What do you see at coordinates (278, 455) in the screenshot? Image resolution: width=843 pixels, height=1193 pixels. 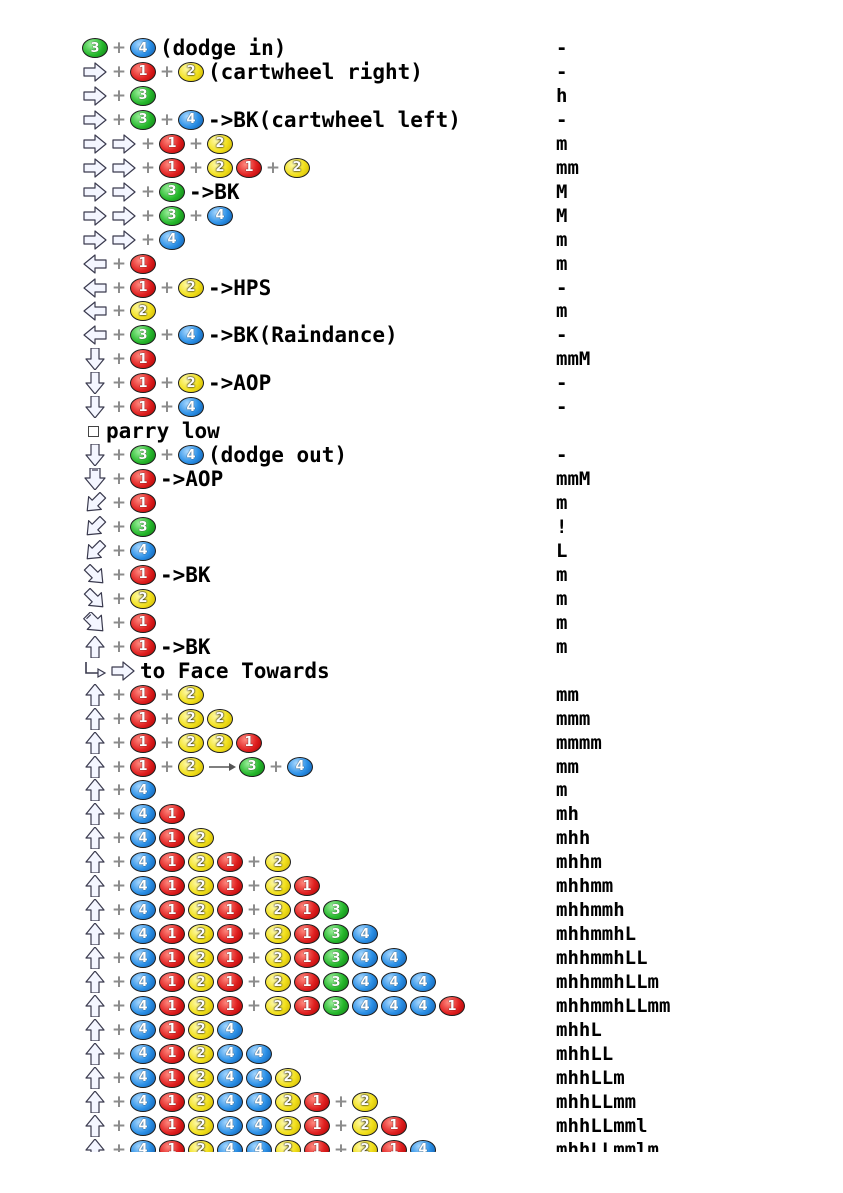 I see `move-note: (dodge out)` at bounding box center [278, 455].